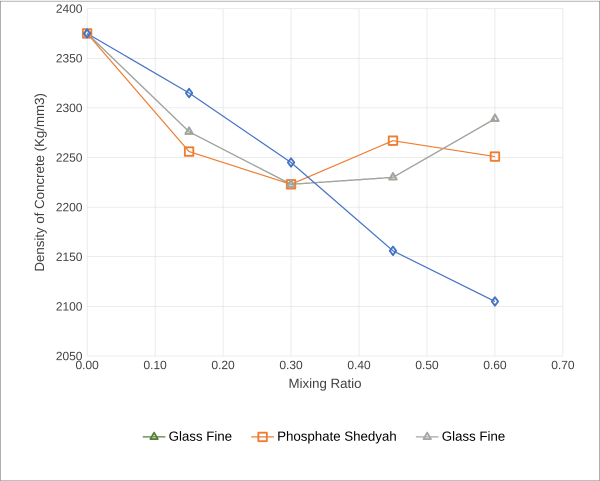 This screenshot has width=600, height=481. What do you see at coordinates (40, 182) in the screenshot?
I see `y-axis-title: Density of Concrete (Kg/mm3)` at bounding box center [40, 182].